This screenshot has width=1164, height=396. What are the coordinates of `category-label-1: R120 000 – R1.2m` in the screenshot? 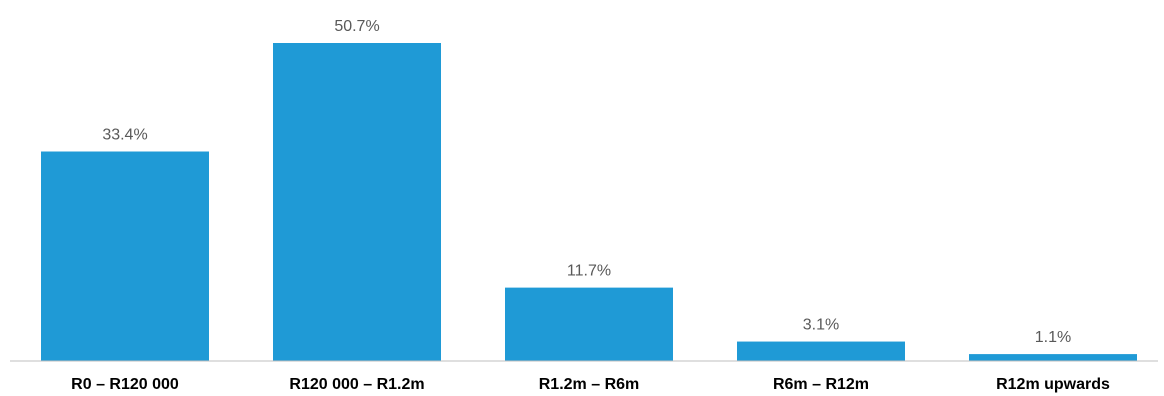 It's located at (356, 384).